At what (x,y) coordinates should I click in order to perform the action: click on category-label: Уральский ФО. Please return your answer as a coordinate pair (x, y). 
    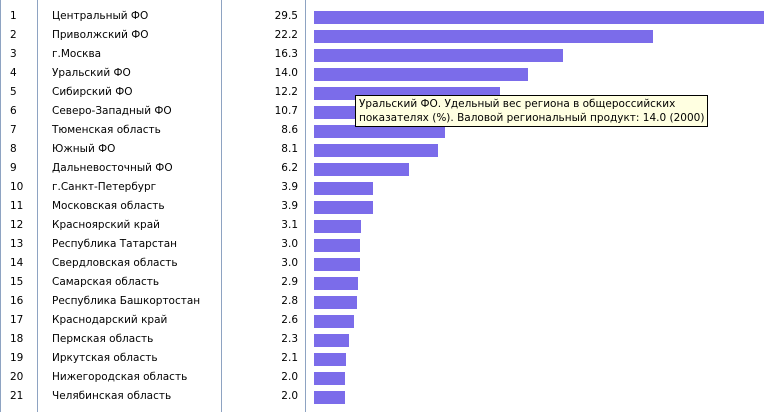
    Looking at the image, I should click on (91, 73).